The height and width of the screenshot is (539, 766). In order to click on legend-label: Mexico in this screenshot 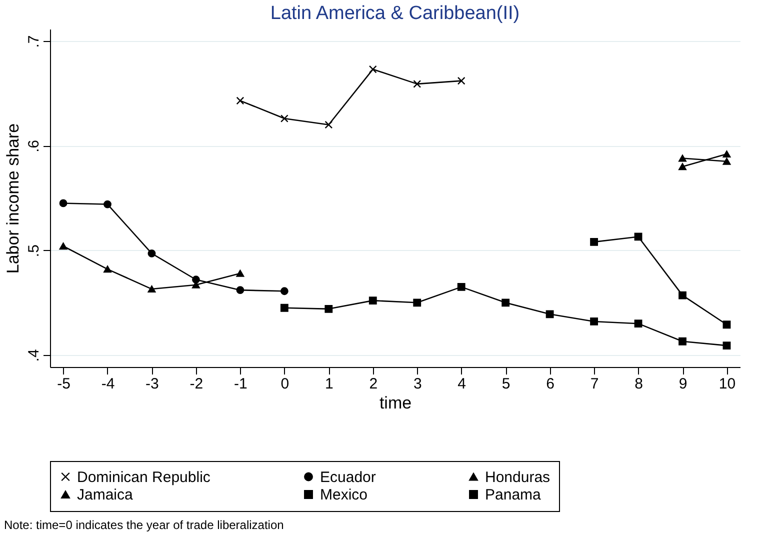, I will do `click(344, 495)`.